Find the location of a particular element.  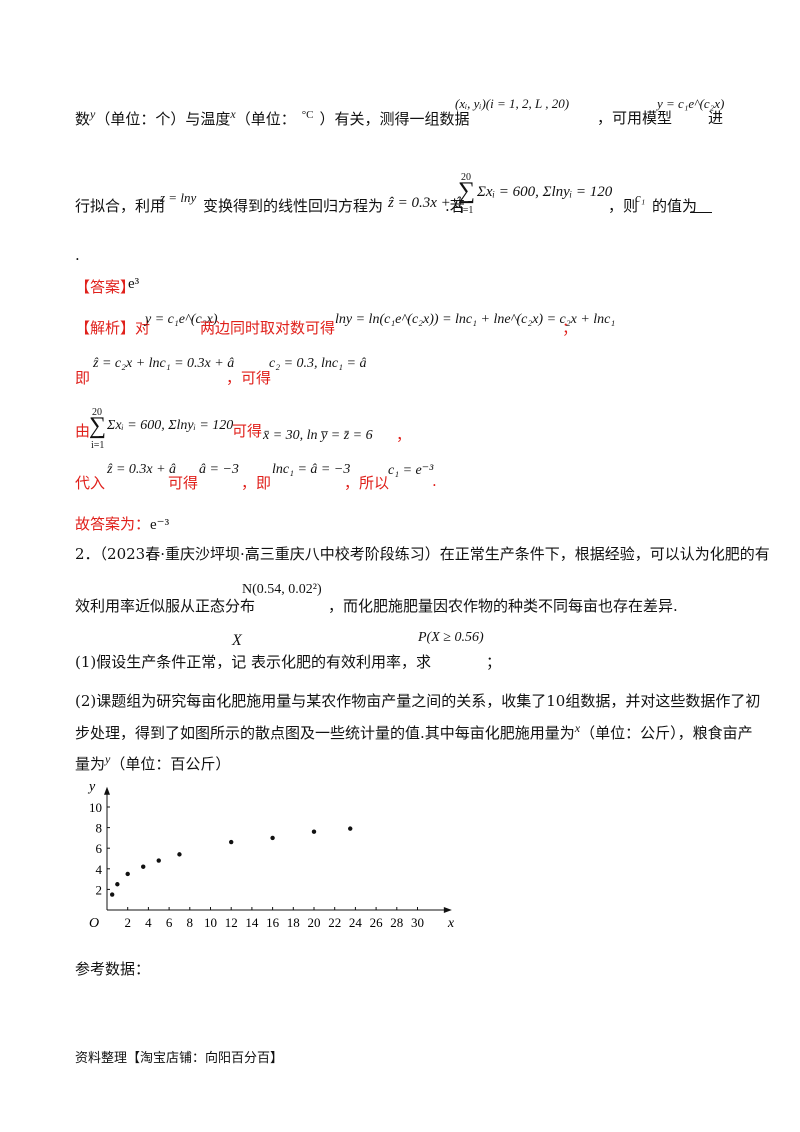

q1-text: 行拟合，利用 is located at coordinates (120, 206).